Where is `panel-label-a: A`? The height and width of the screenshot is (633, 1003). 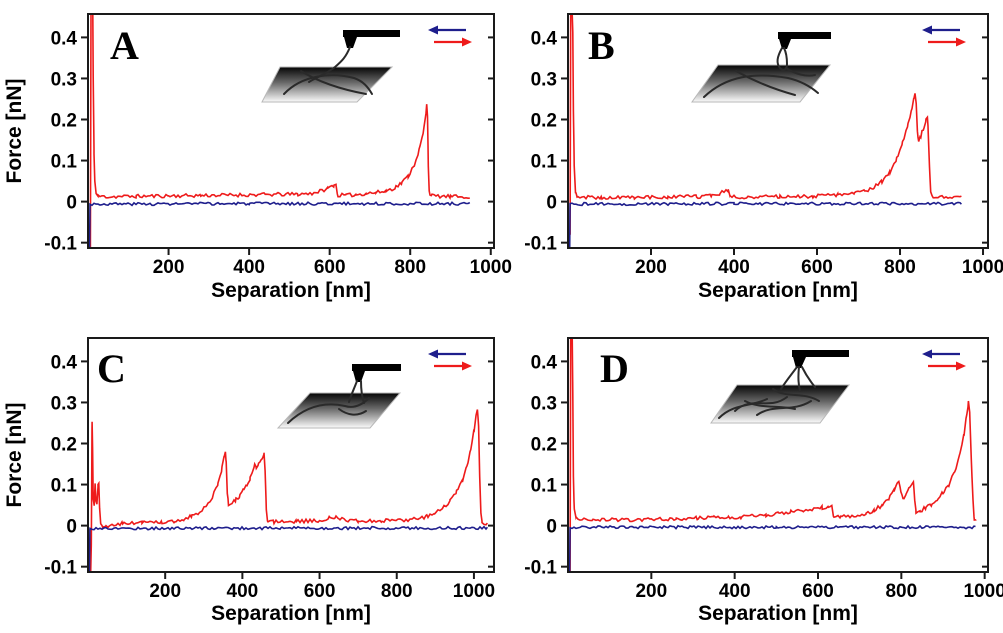
panel-label-a: A is located at coordinates (124, 45).